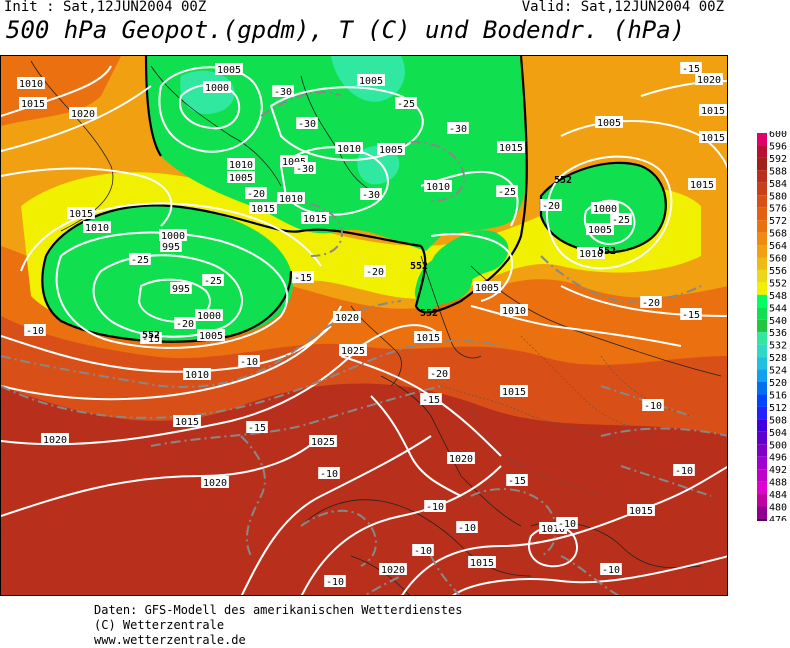 This screenshot has width=790, height=648. What do you see at coordinates (778, 470) in the screenshot?
I see `legend-level: 492` at bounding box center [778, 470].